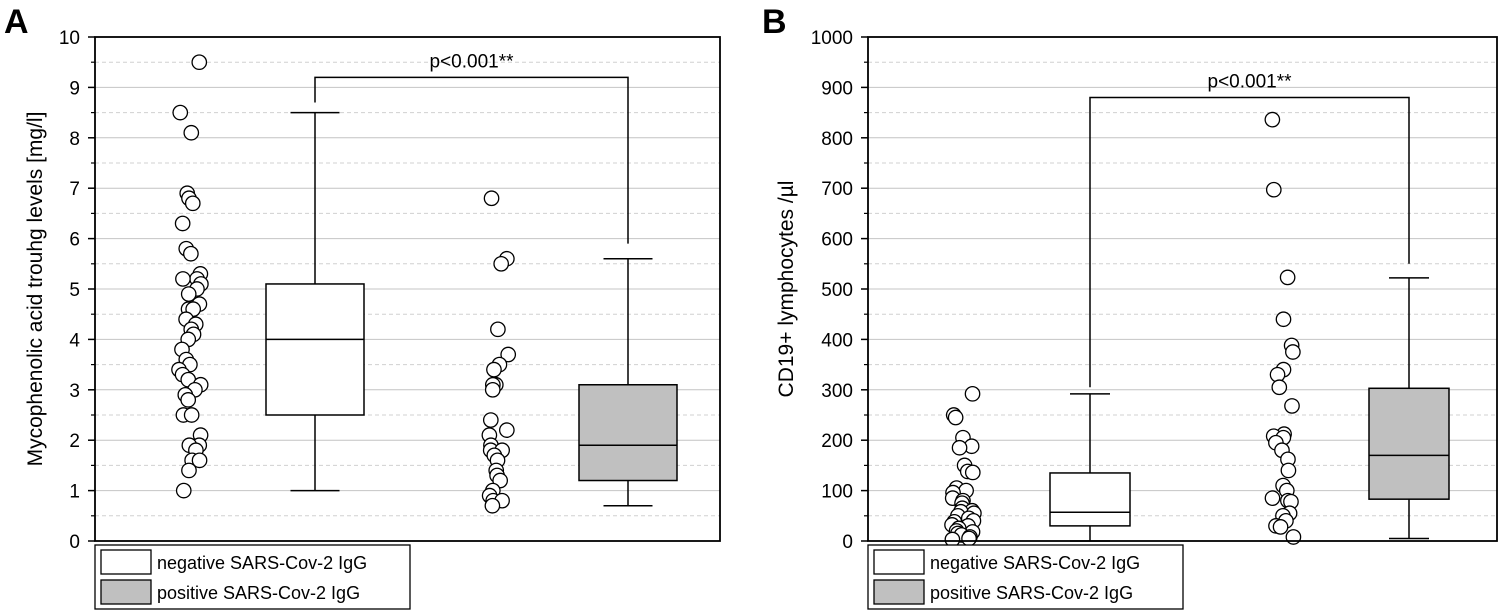 The height and width of the screenshot is (613, 1500). I want to click on y-tick-label: 2, so click(74, 441).